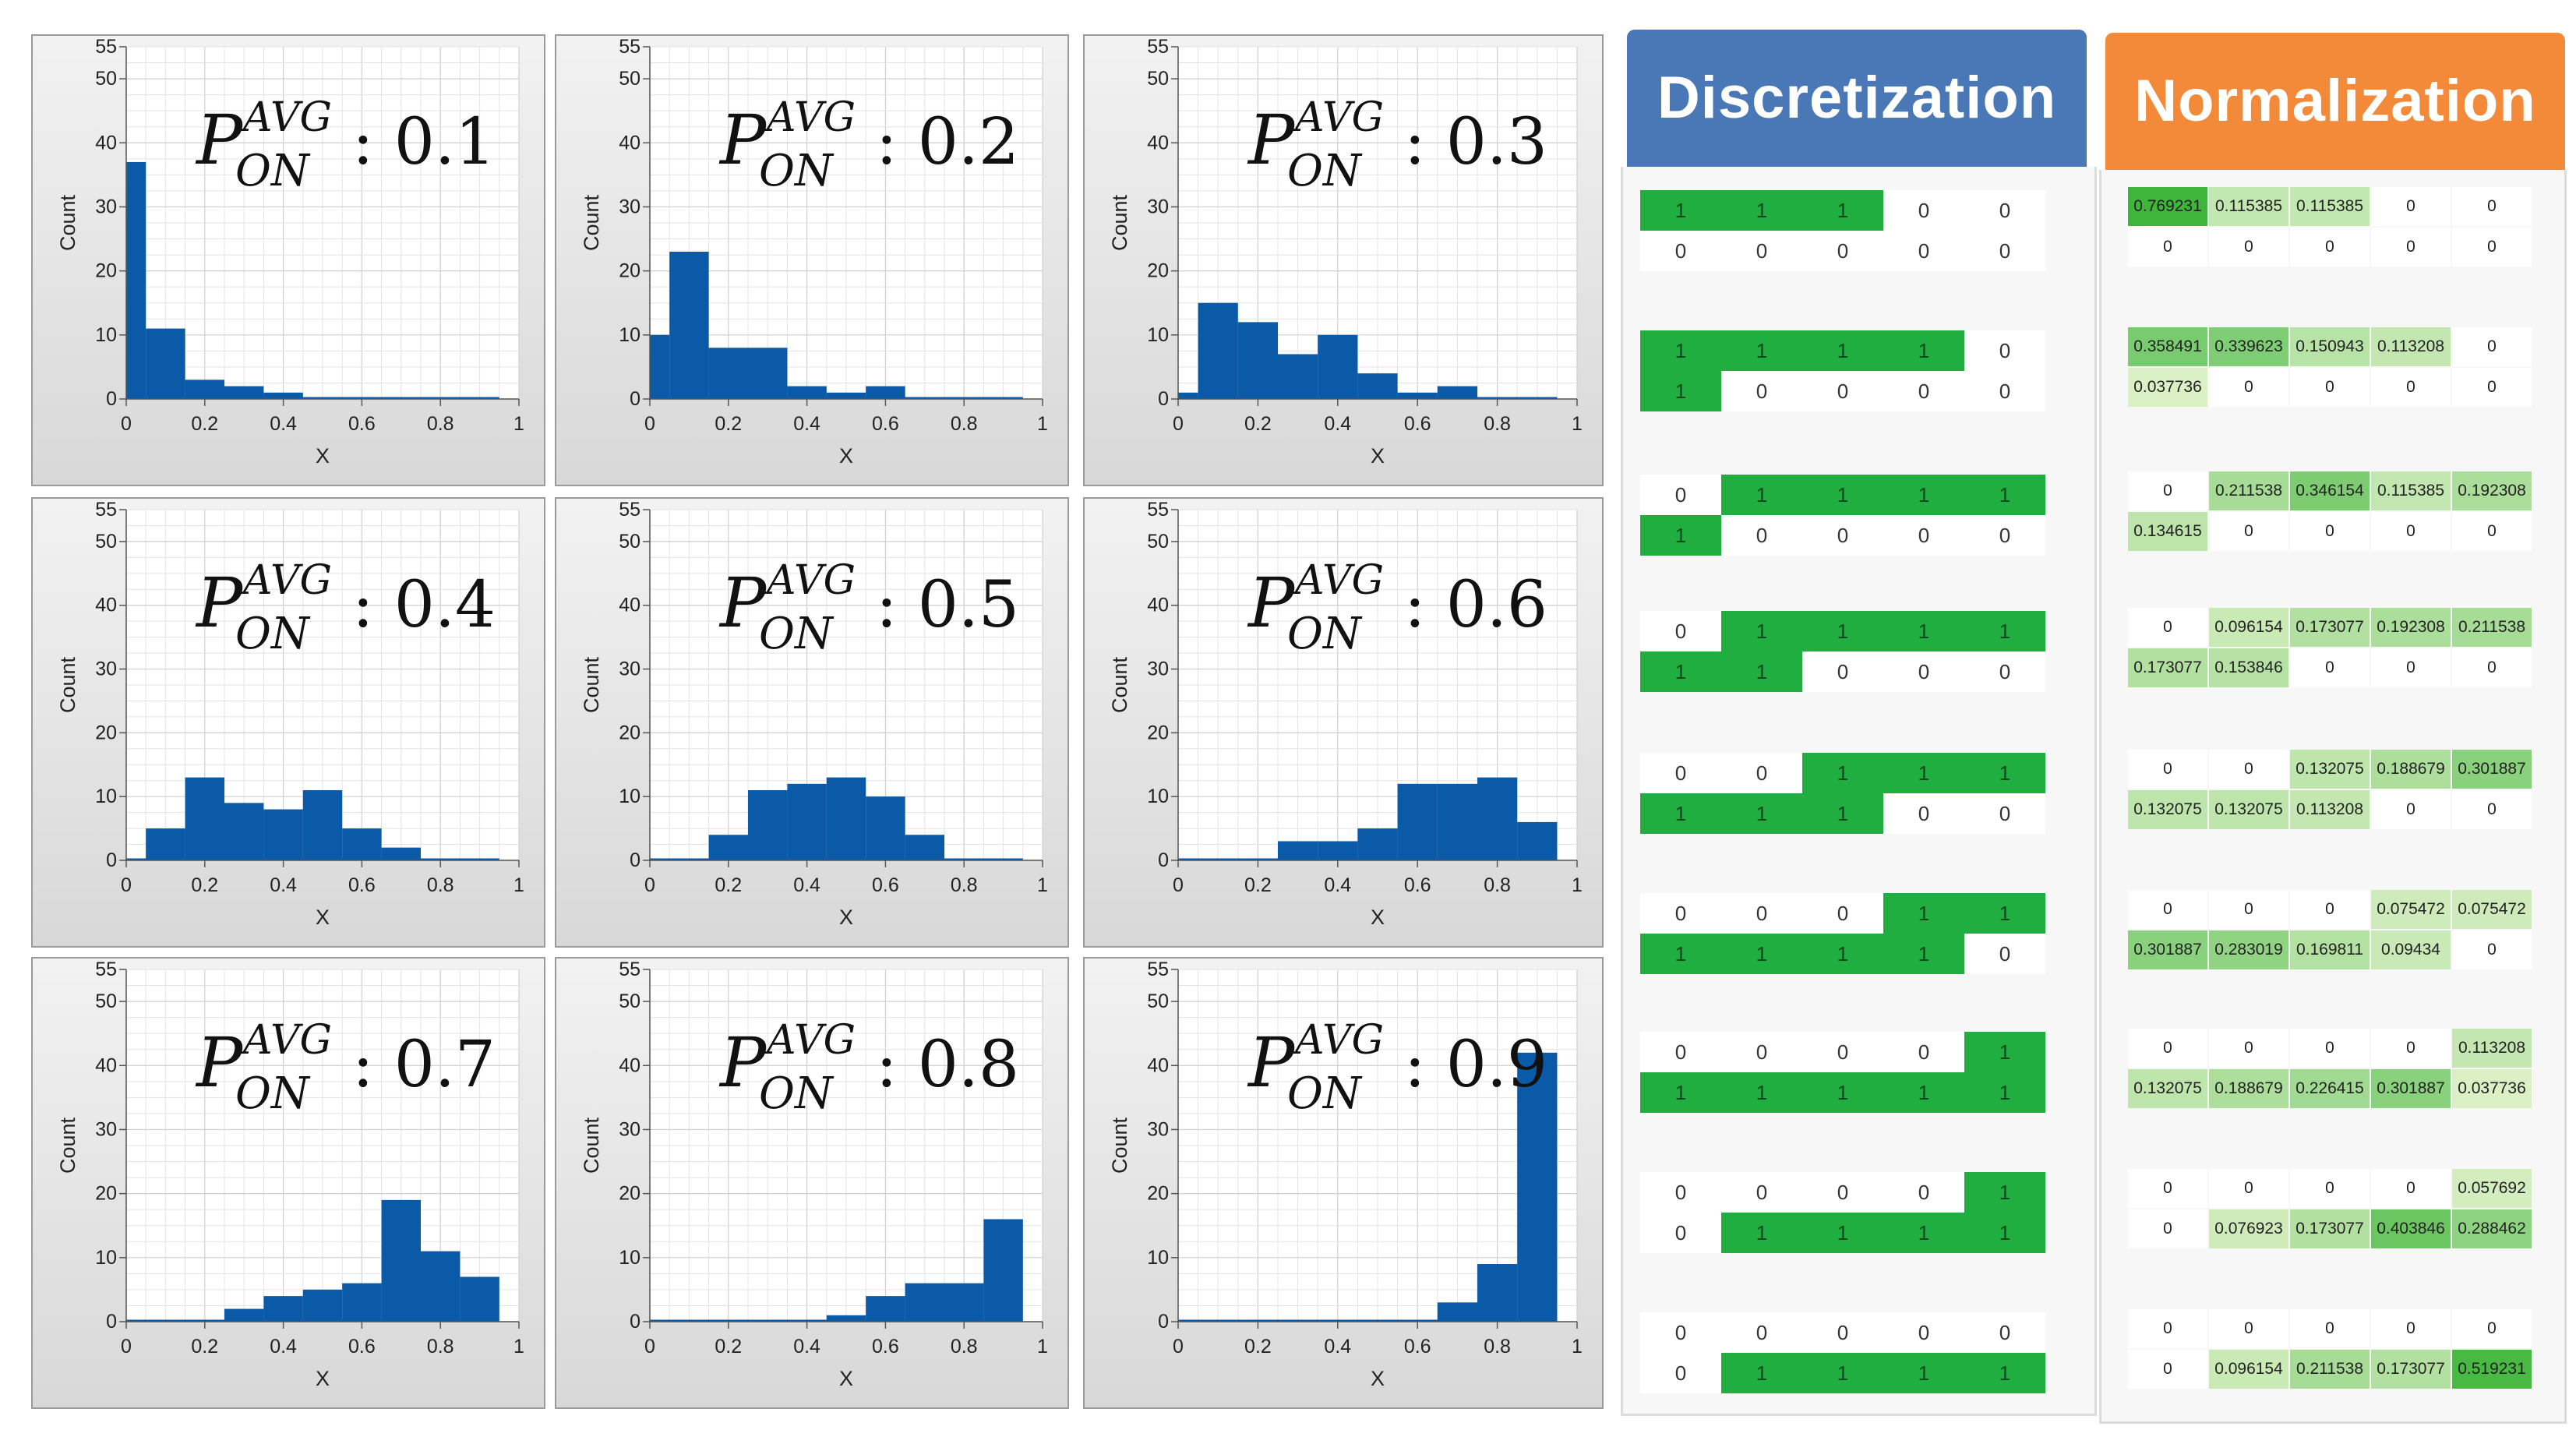 The width and height of the screenshot is (2576, 1437). I want to click on normalization-cell: 0.132075, so click(2167, 1089).